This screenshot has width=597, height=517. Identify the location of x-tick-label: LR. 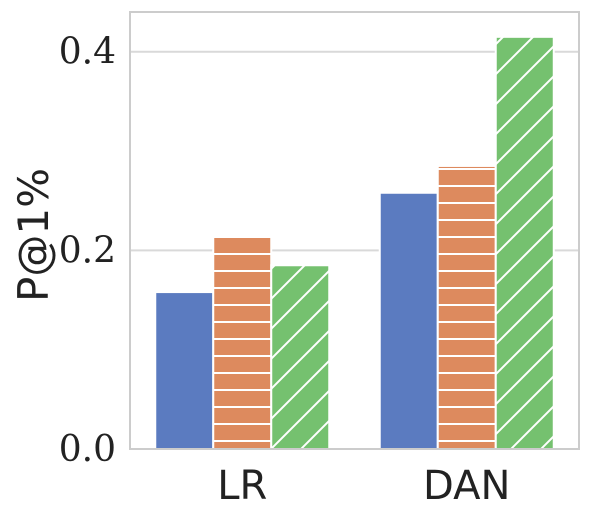
(242, 486).